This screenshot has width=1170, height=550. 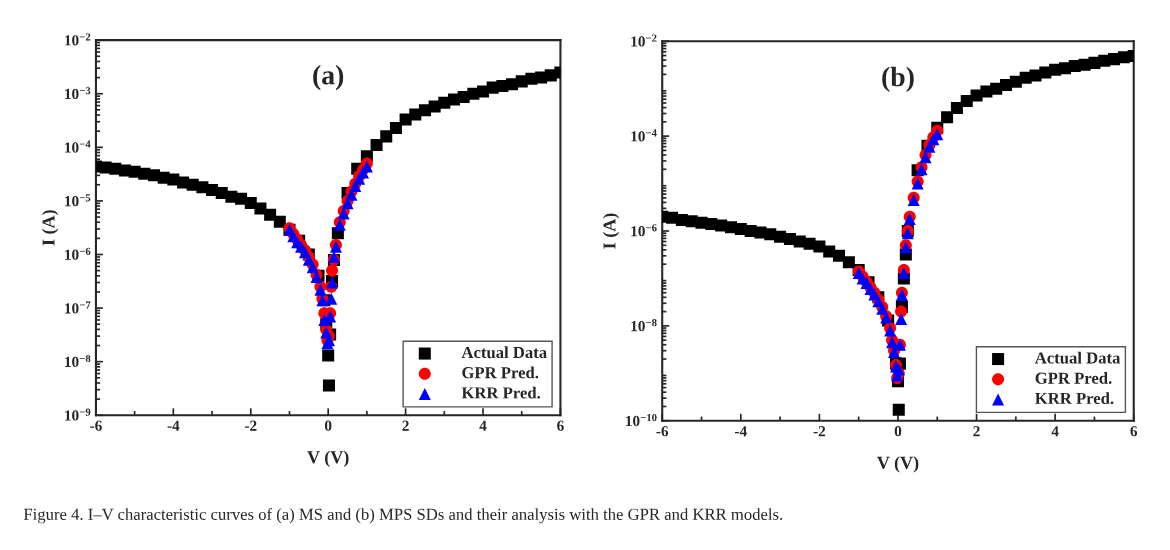 I want to click on y-tick-label: 10$^{−9}$, so click(x=78, y=414).